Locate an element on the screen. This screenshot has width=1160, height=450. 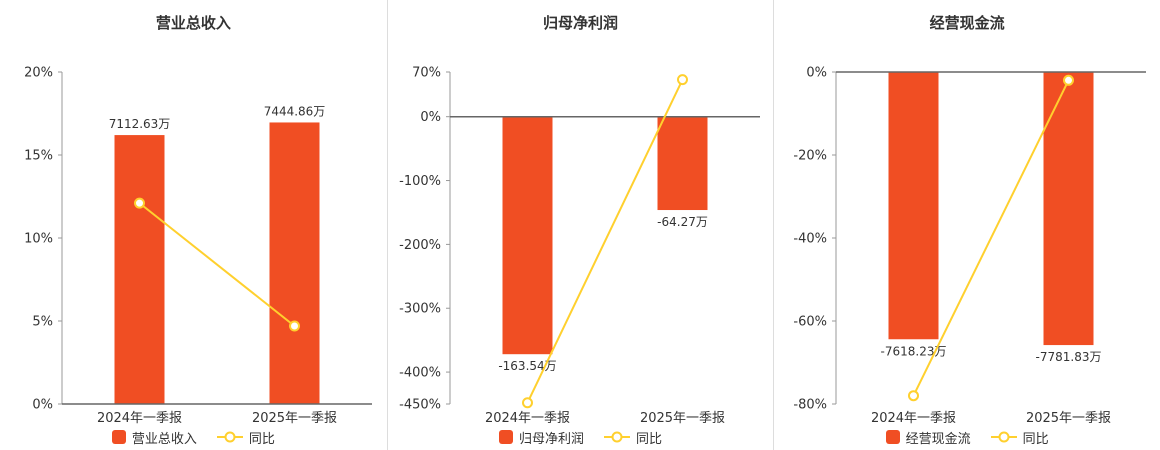
legend-revenue: 营业总收入 同比 is located at coordinates (193, 437).